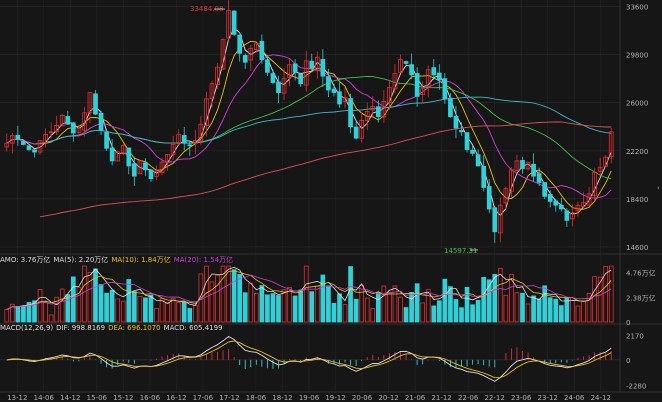 This screenshot has width=662, height=402. What do you see at coordinates (25, 260) in the screenshot?
I see `vol-legend-amo: AMO: 3.76万亿` at bounding box center [25, 260].